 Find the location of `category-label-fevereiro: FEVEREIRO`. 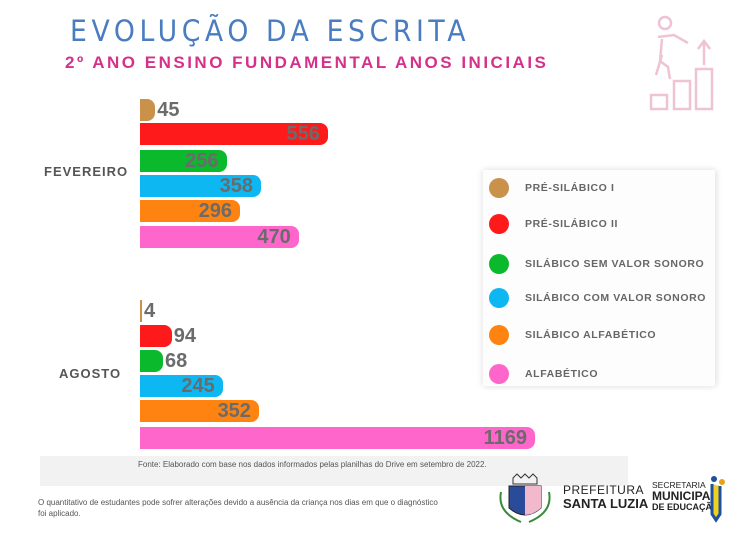

category-label-fevereiro: FEVEREIRO is located at coordinates (86, 171).